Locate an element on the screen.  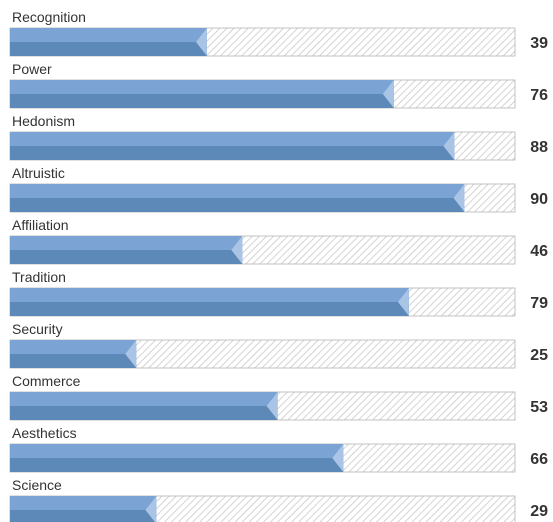
bar-row: Hedonism 88 is located at coordinates (278, 137).